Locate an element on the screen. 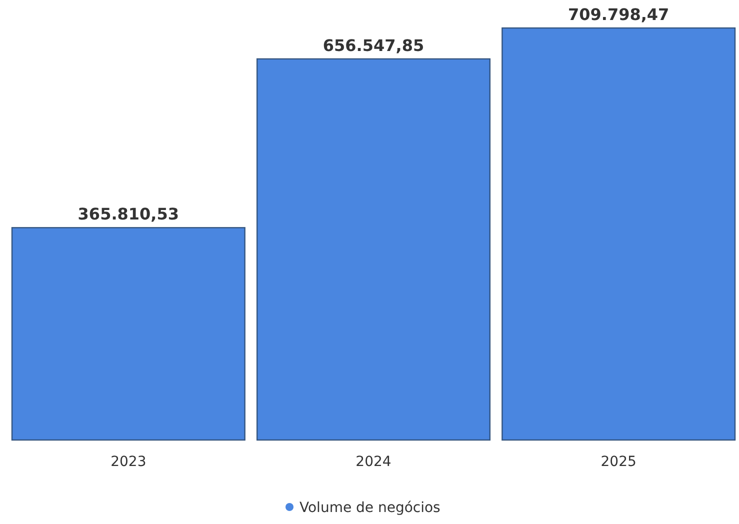 This screenshot has width=739, height=524. data-label: 709.798,47 is located at coordinates (619, 14).